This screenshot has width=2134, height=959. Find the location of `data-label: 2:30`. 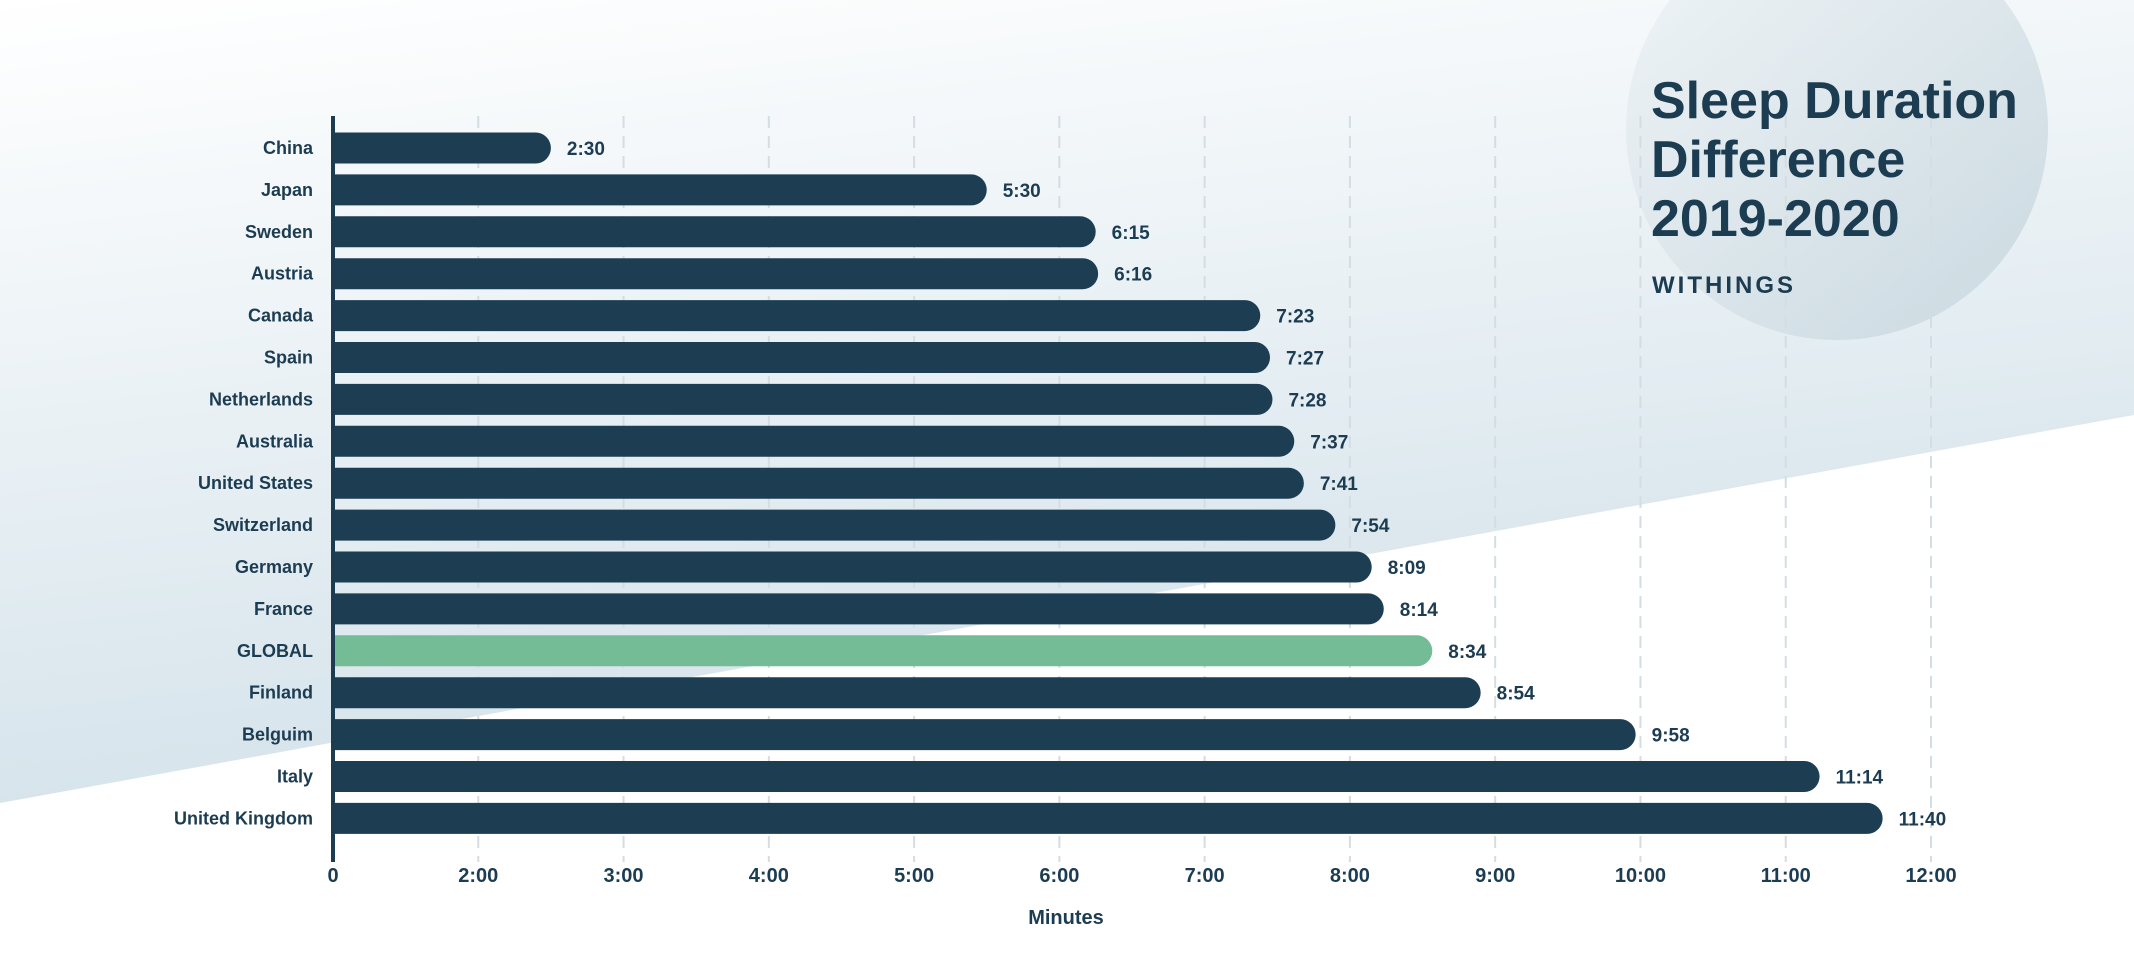

data-label: 2:30 is located at coordinates (586, 149).